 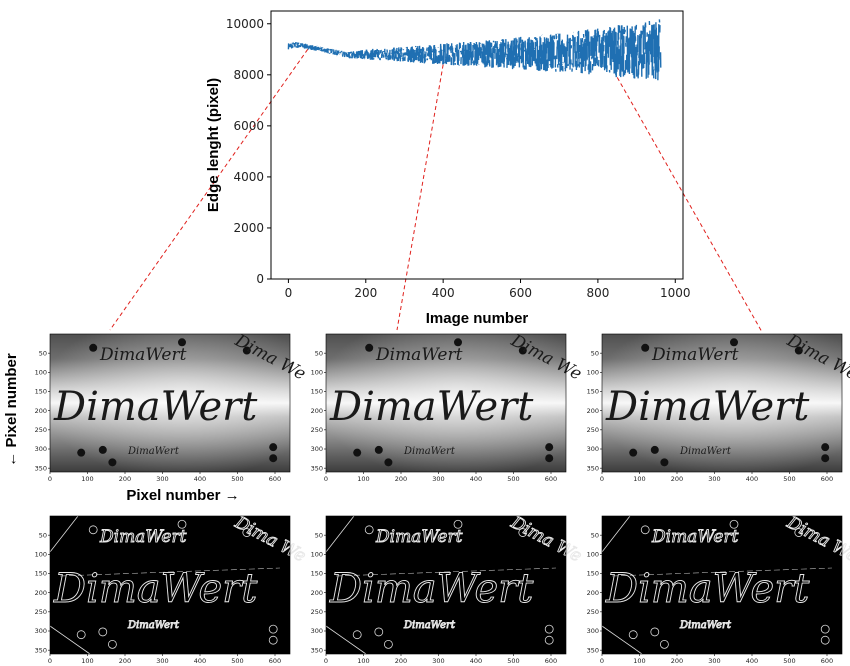 I want to click on y-tick-label: 0, so click(x=260, y=279).